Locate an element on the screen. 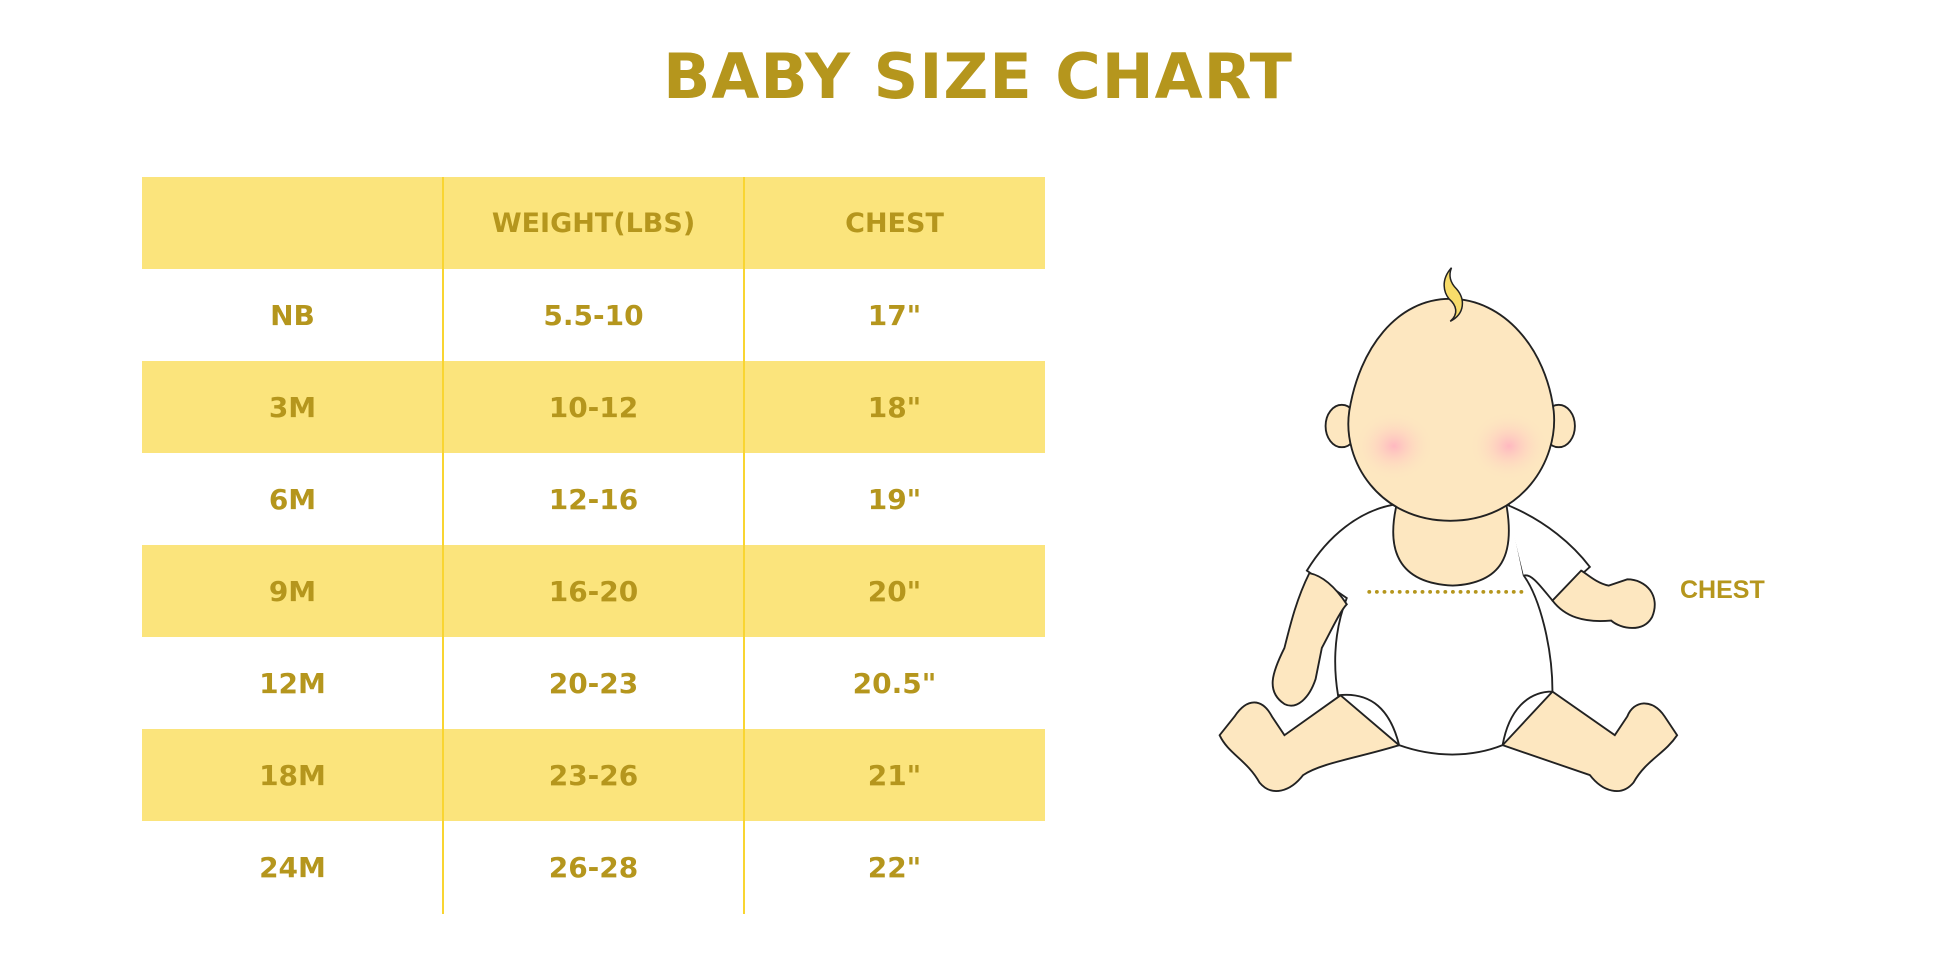 The image size is (1946, 973). chest-cell: 19" is located at coordinates (894, 499).